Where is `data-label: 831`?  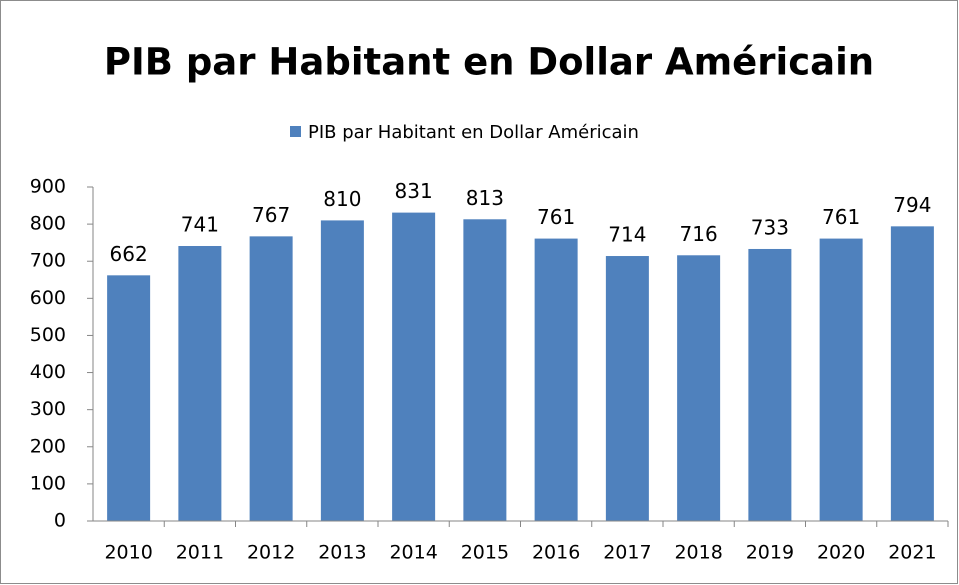
data-label: 831 is located at coordinates (414, 191).